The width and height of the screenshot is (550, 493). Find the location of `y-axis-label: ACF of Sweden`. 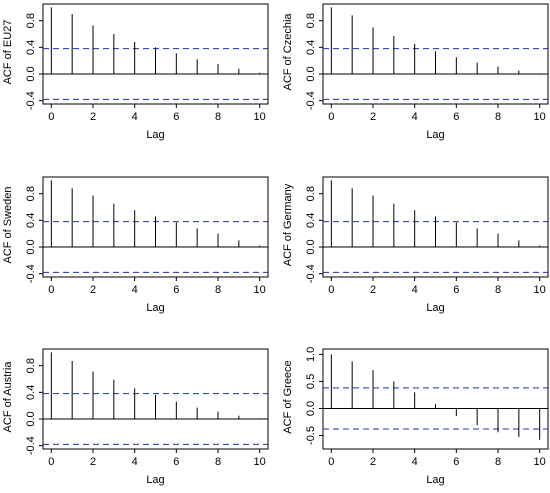

y-axis-label: ACF of Sweden is located at coordinates (8, 224).